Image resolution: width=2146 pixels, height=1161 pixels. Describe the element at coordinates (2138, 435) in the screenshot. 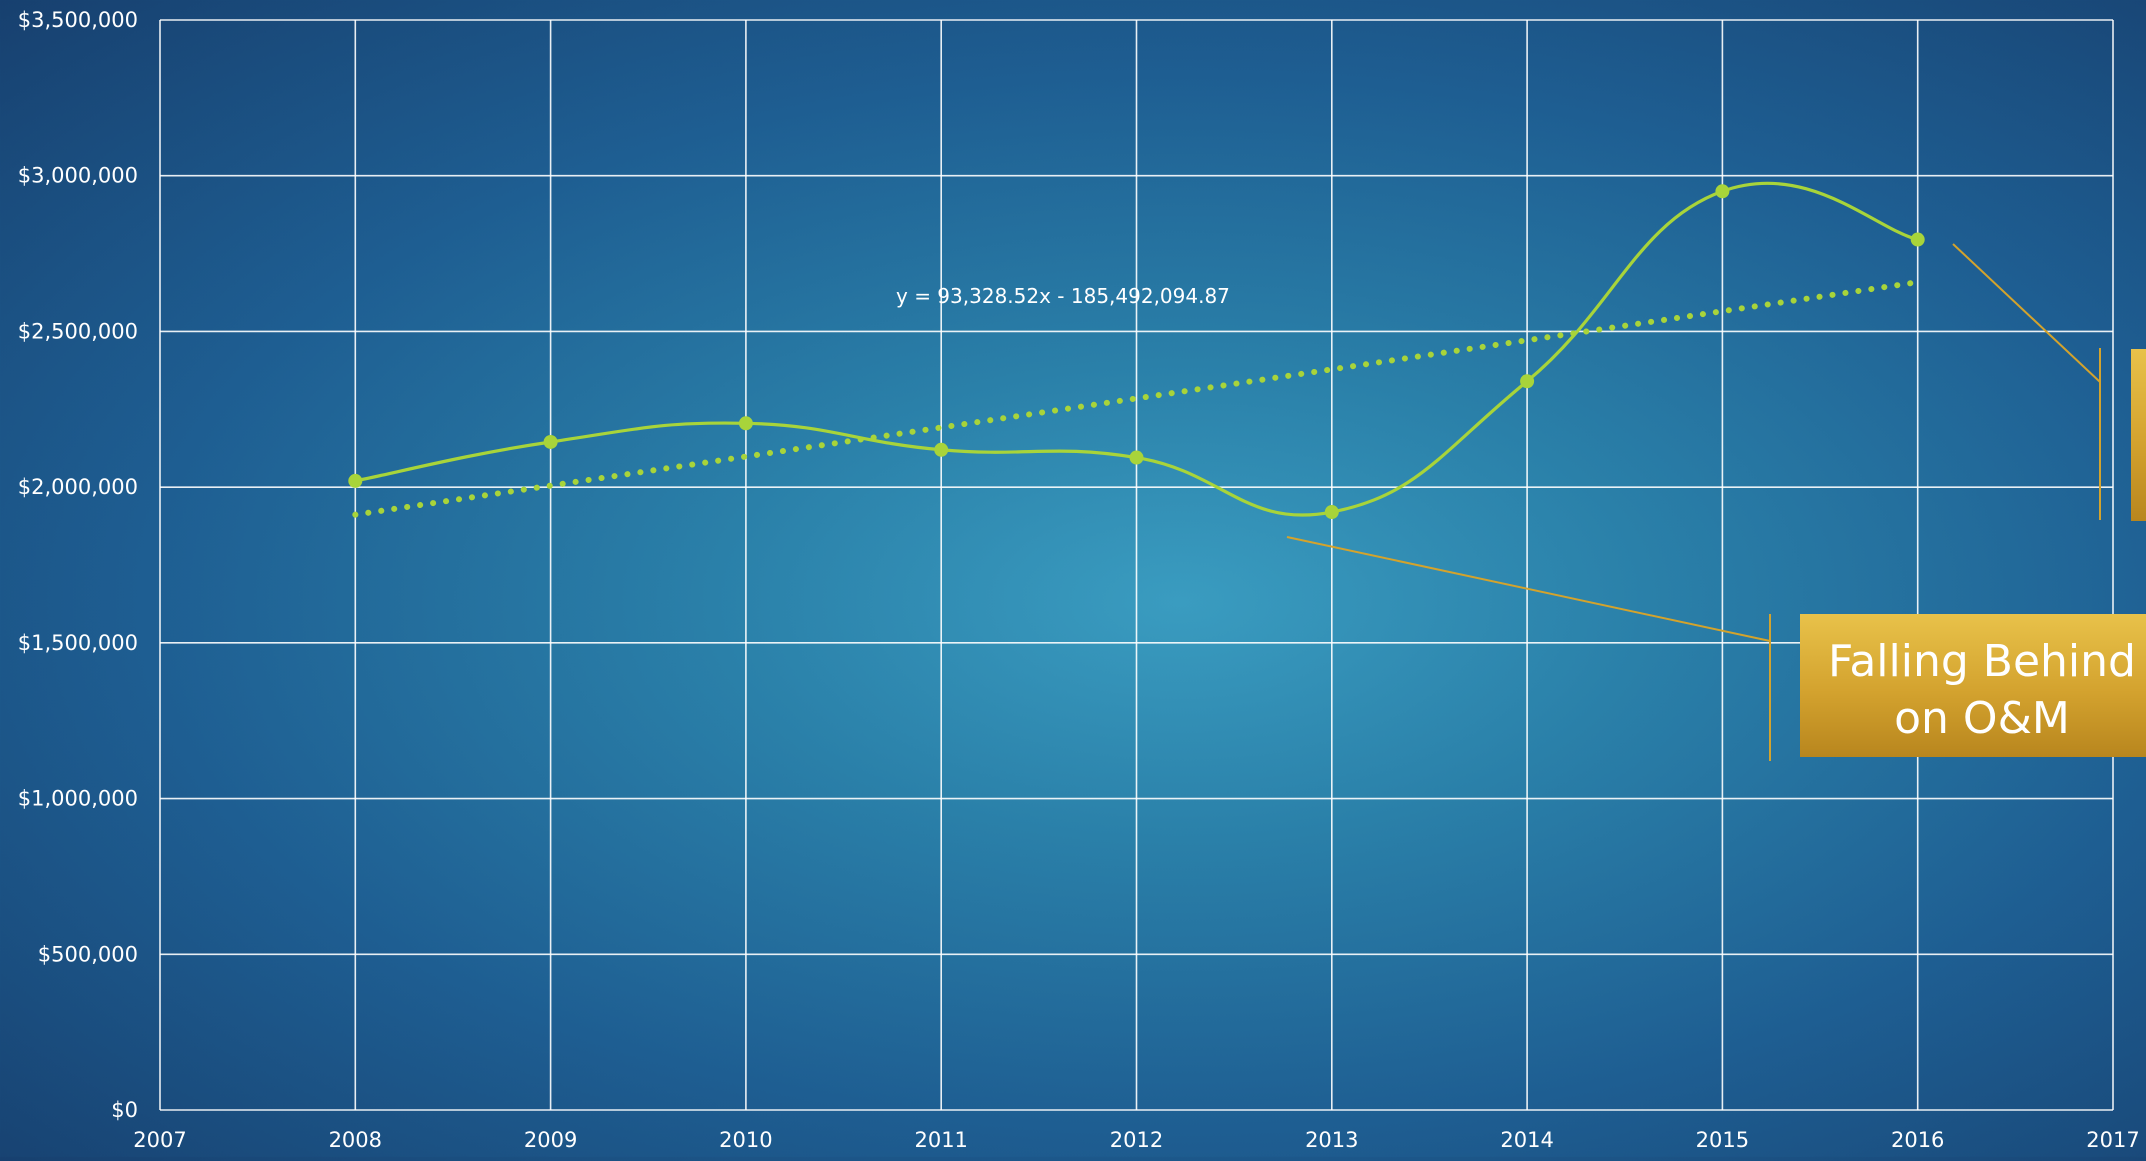

I see `callout-2-box` at that location.